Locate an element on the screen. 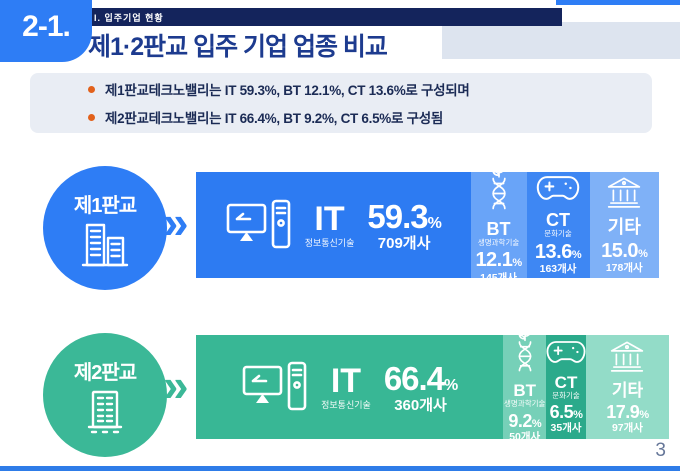  segment-ct: CT 문화기술 6.5% 35개사 is located at coordinates (566, 387).